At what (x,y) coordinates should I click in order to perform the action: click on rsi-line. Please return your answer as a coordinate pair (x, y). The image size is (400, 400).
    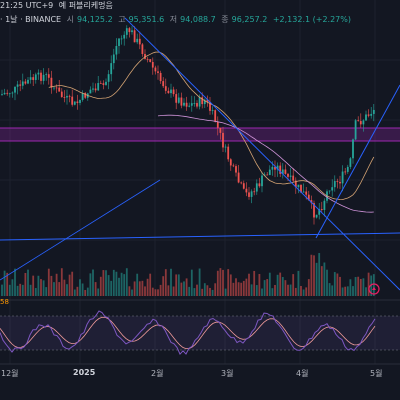
    Looking at the image, I should click on (188, 333).